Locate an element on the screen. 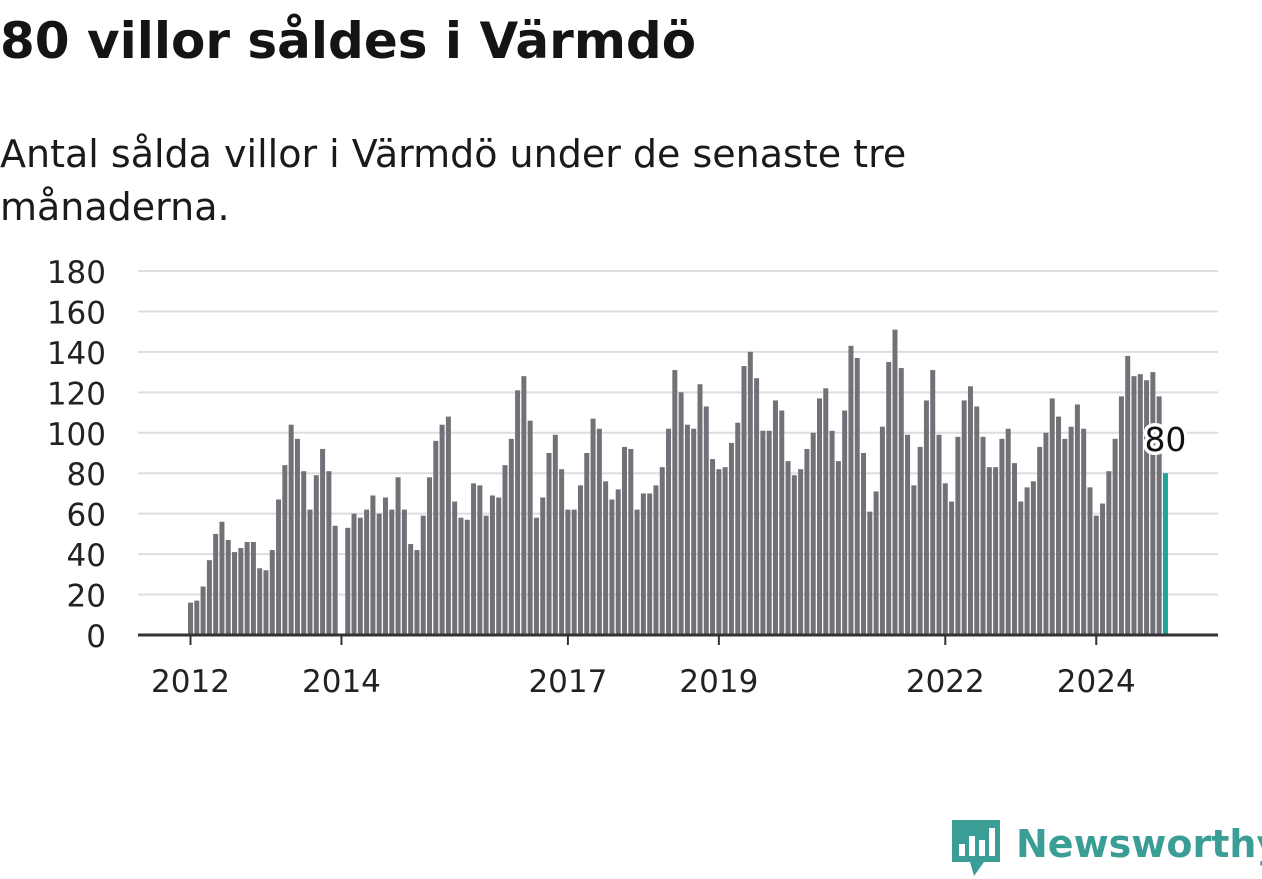 This screenshot has width=1262, height=879. y-tick-label: 160 is located at coordinates (76, 313).